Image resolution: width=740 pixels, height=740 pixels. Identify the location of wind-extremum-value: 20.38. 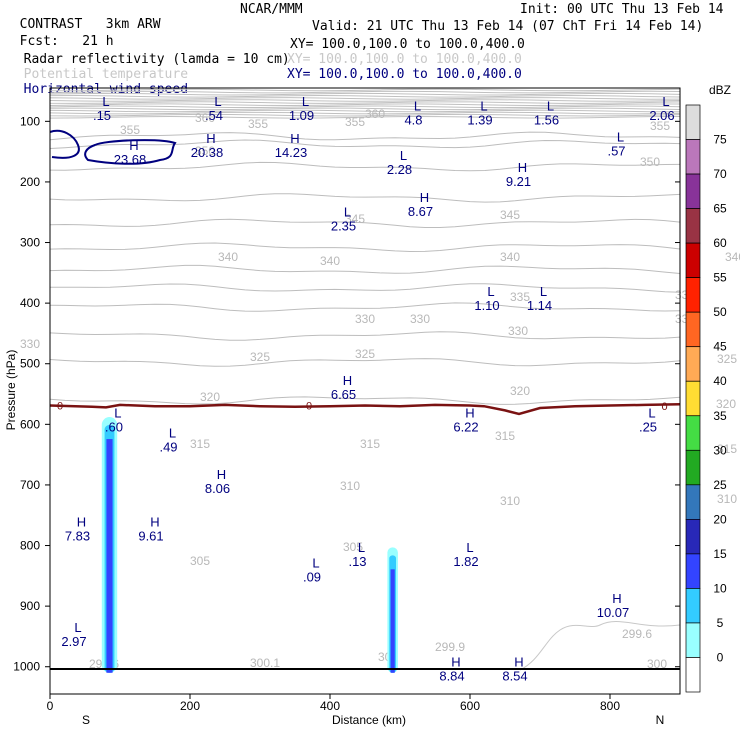
(207, 152).